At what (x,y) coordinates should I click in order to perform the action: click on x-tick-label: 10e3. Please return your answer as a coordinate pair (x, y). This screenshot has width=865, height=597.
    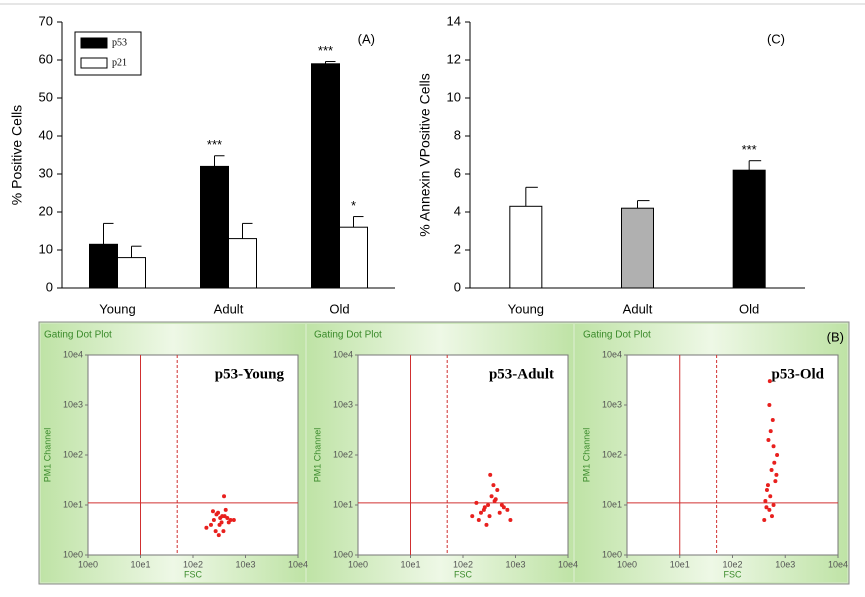
    Looking at the image, I should click on (515, 564).